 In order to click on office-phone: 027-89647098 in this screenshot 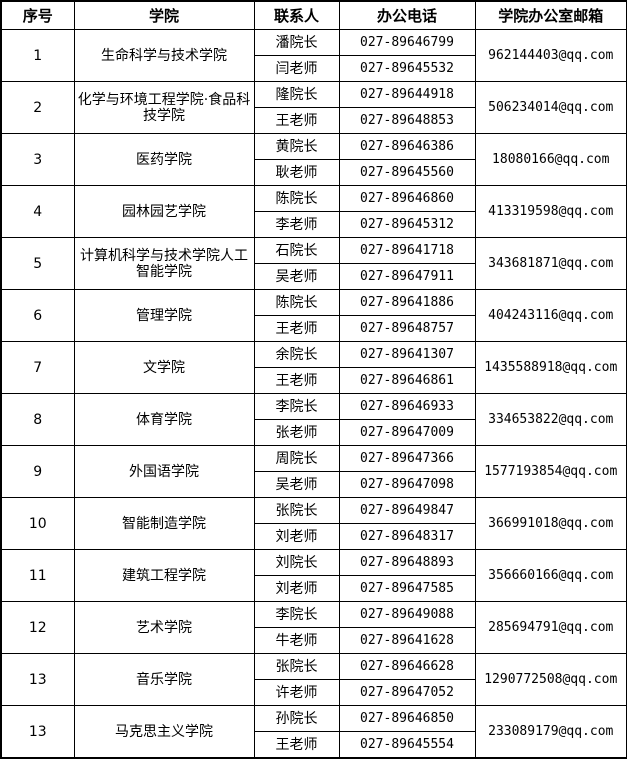, I will do `click(407, 484)`.